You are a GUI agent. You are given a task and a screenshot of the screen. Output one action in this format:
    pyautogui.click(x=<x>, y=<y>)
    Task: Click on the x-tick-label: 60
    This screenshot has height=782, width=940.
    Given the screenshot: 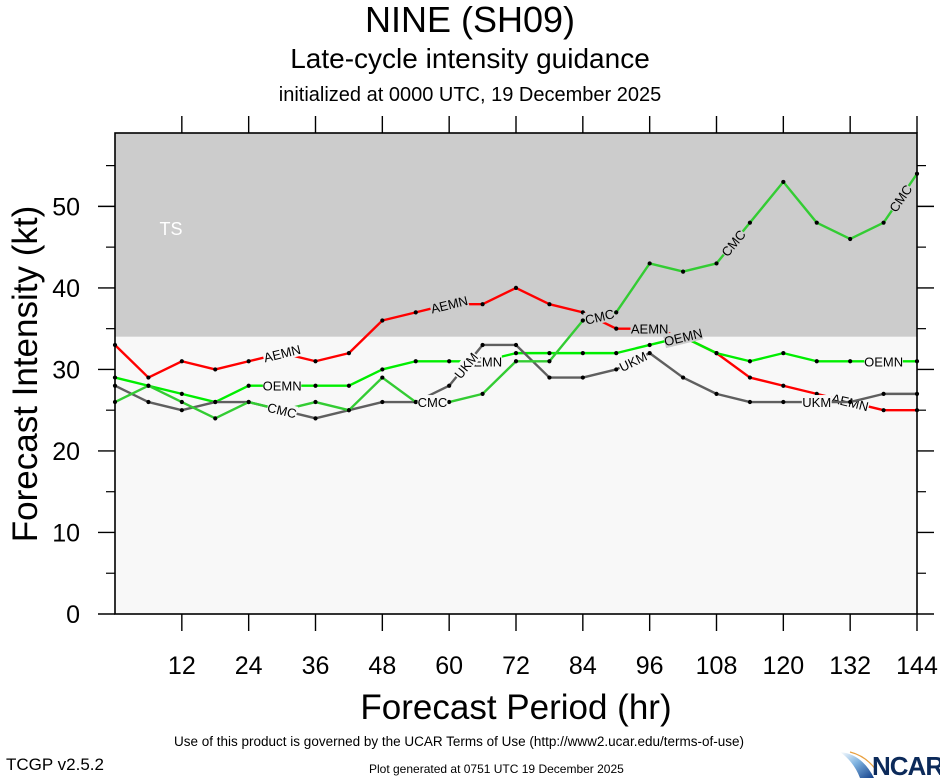 What is the action you would take?
    pyautogui.click(x=449, y=666)
    